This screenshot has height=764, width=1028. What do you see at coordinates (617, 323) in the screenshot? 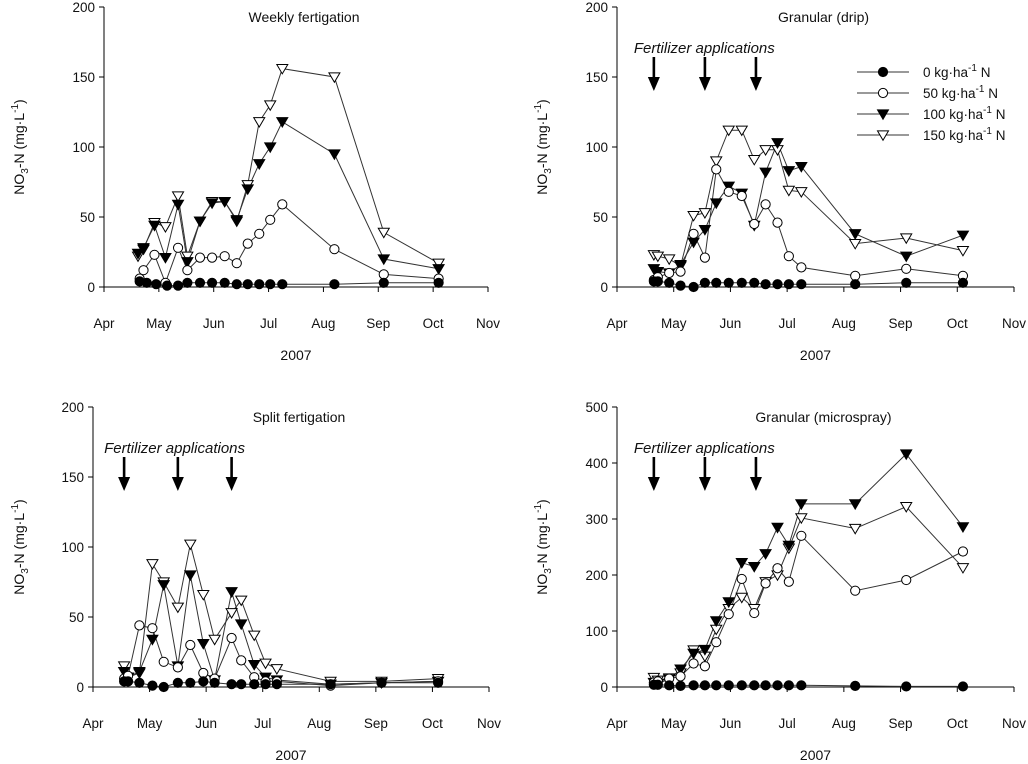
I see `x-tick-label: Apr` at bounding box center [617, 323].